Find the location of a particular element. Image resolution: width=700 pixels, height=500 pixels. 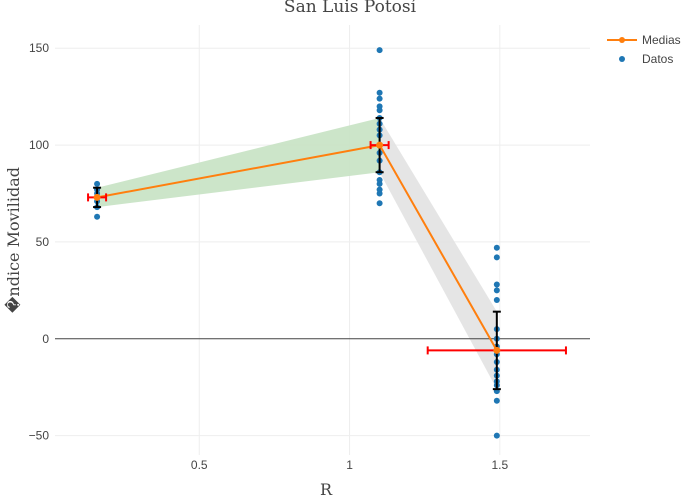

x-tick-labels: 0.5 1 1.5 is located at coordinates (350, 465).